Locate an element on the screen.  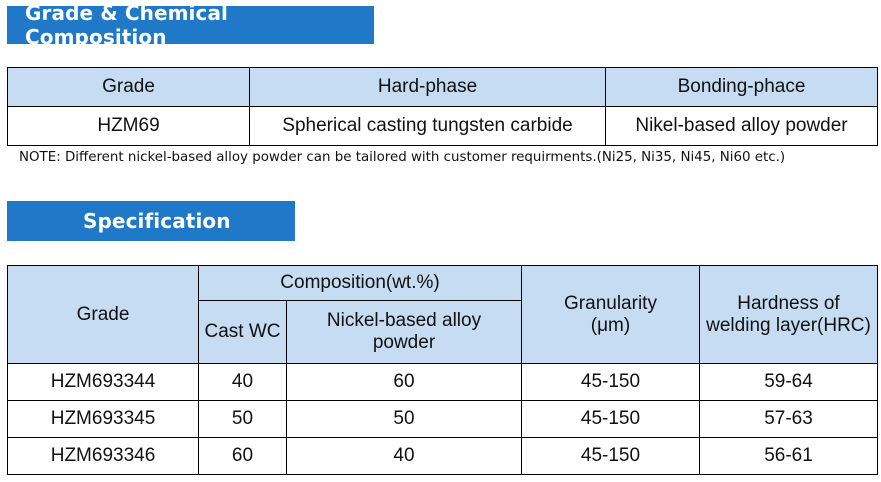
cell-cast-wc: 60 is located at coordinates (242, 456).